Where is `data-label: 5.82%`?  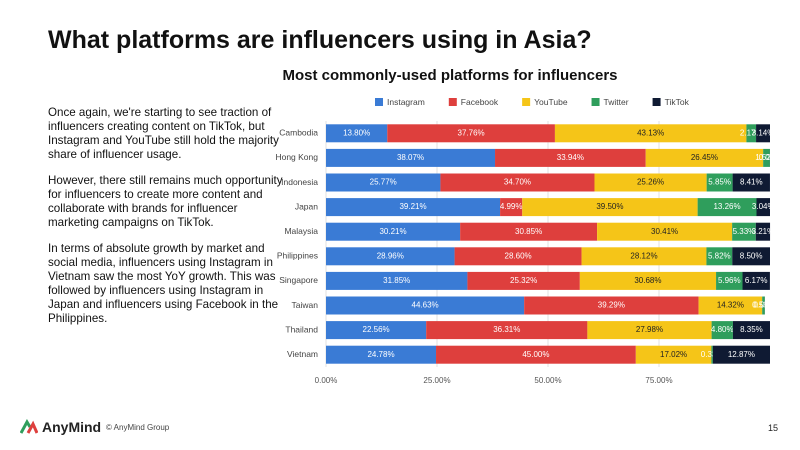
data-label: 5.82% is located at coordinates (719, 255).